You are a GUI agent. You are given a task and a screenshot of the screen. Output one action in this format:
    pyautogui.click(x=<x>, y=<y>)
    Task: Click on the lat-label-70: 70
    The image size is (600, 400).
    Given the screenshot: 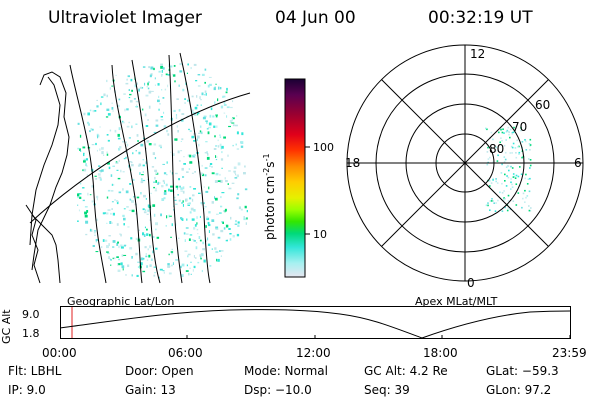 What is the action you would take?
    pyautogui.click(x=519, y=127)
    